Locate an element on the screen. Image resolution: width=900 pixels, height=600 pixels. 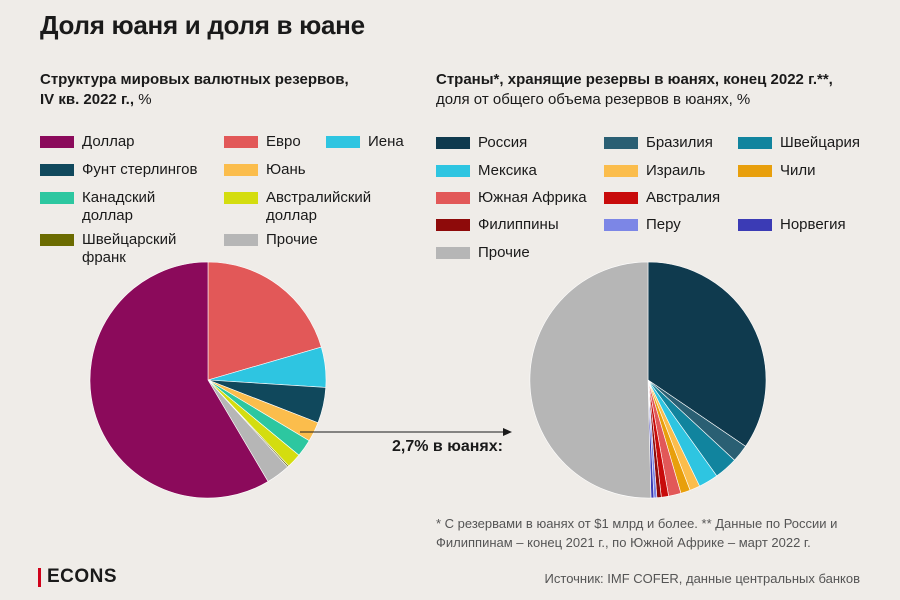
legend-label: Евро is located at coordinates (283, 141).